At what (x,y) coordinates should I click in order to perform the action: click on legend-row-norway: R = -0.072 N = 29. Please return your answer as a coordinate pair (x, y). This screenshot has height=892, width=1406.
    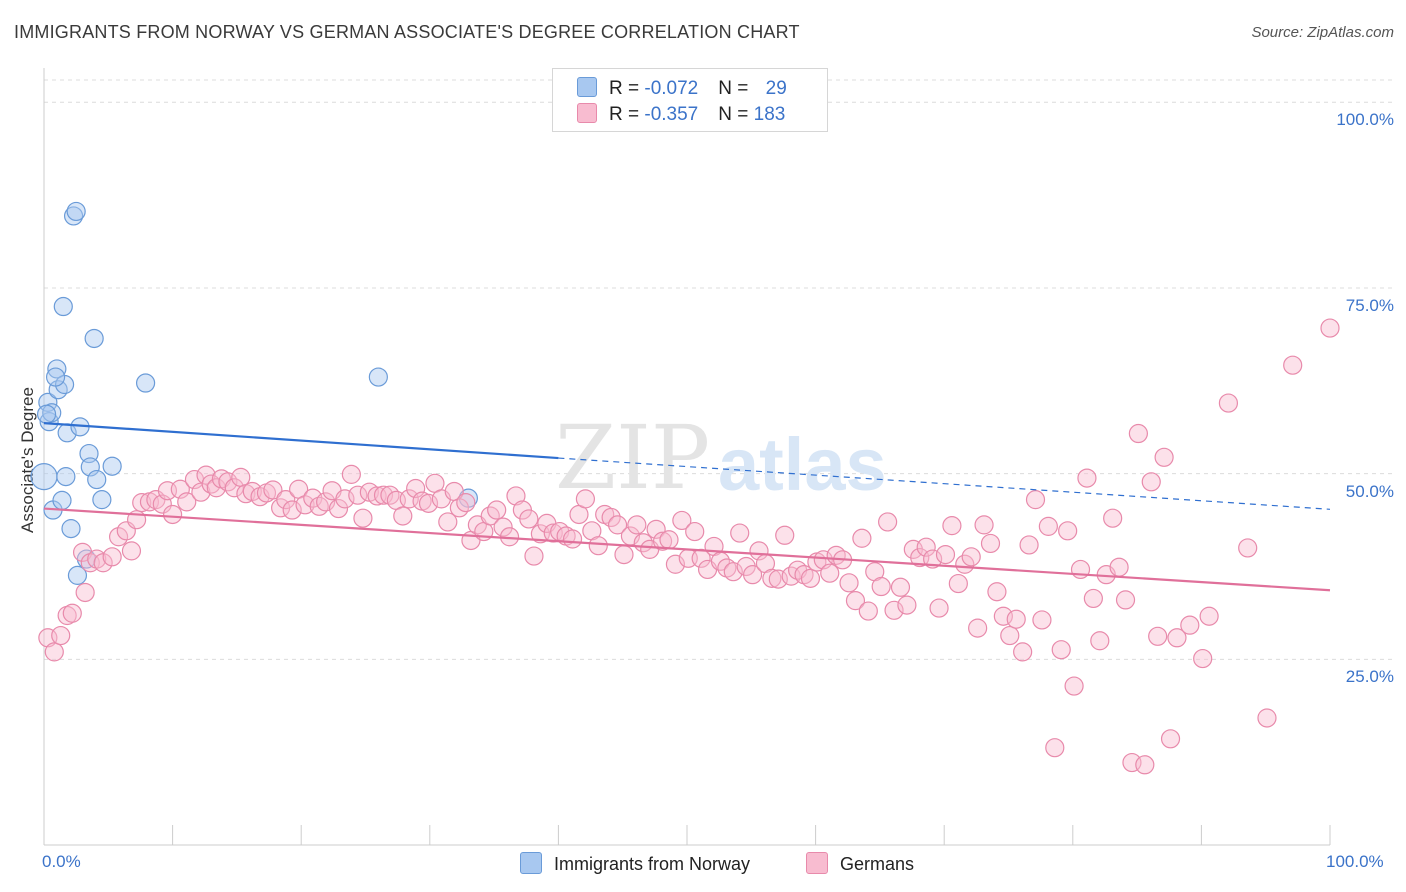
    Looking at the image, I should click on (682, 88).